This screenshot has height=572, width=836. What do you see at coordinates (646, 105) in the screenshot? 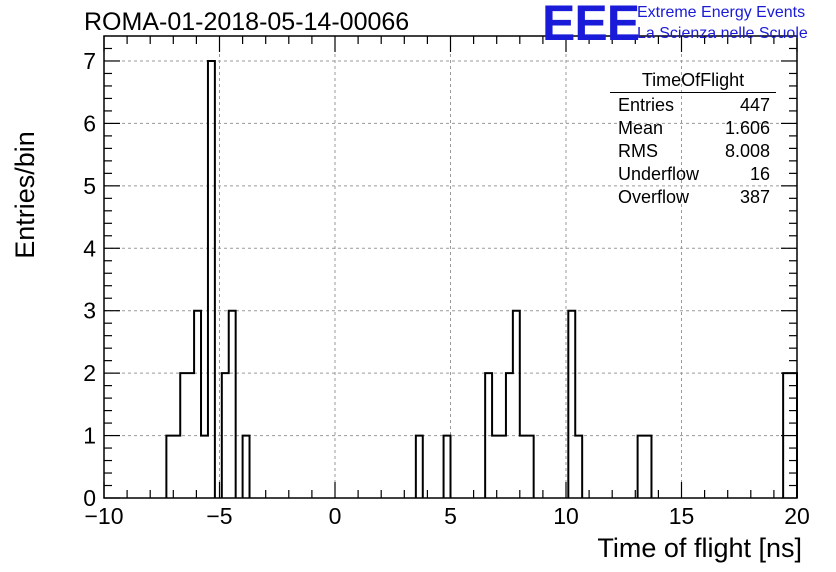
I see `stats-label: Entries` at bounding box center [646, 105].